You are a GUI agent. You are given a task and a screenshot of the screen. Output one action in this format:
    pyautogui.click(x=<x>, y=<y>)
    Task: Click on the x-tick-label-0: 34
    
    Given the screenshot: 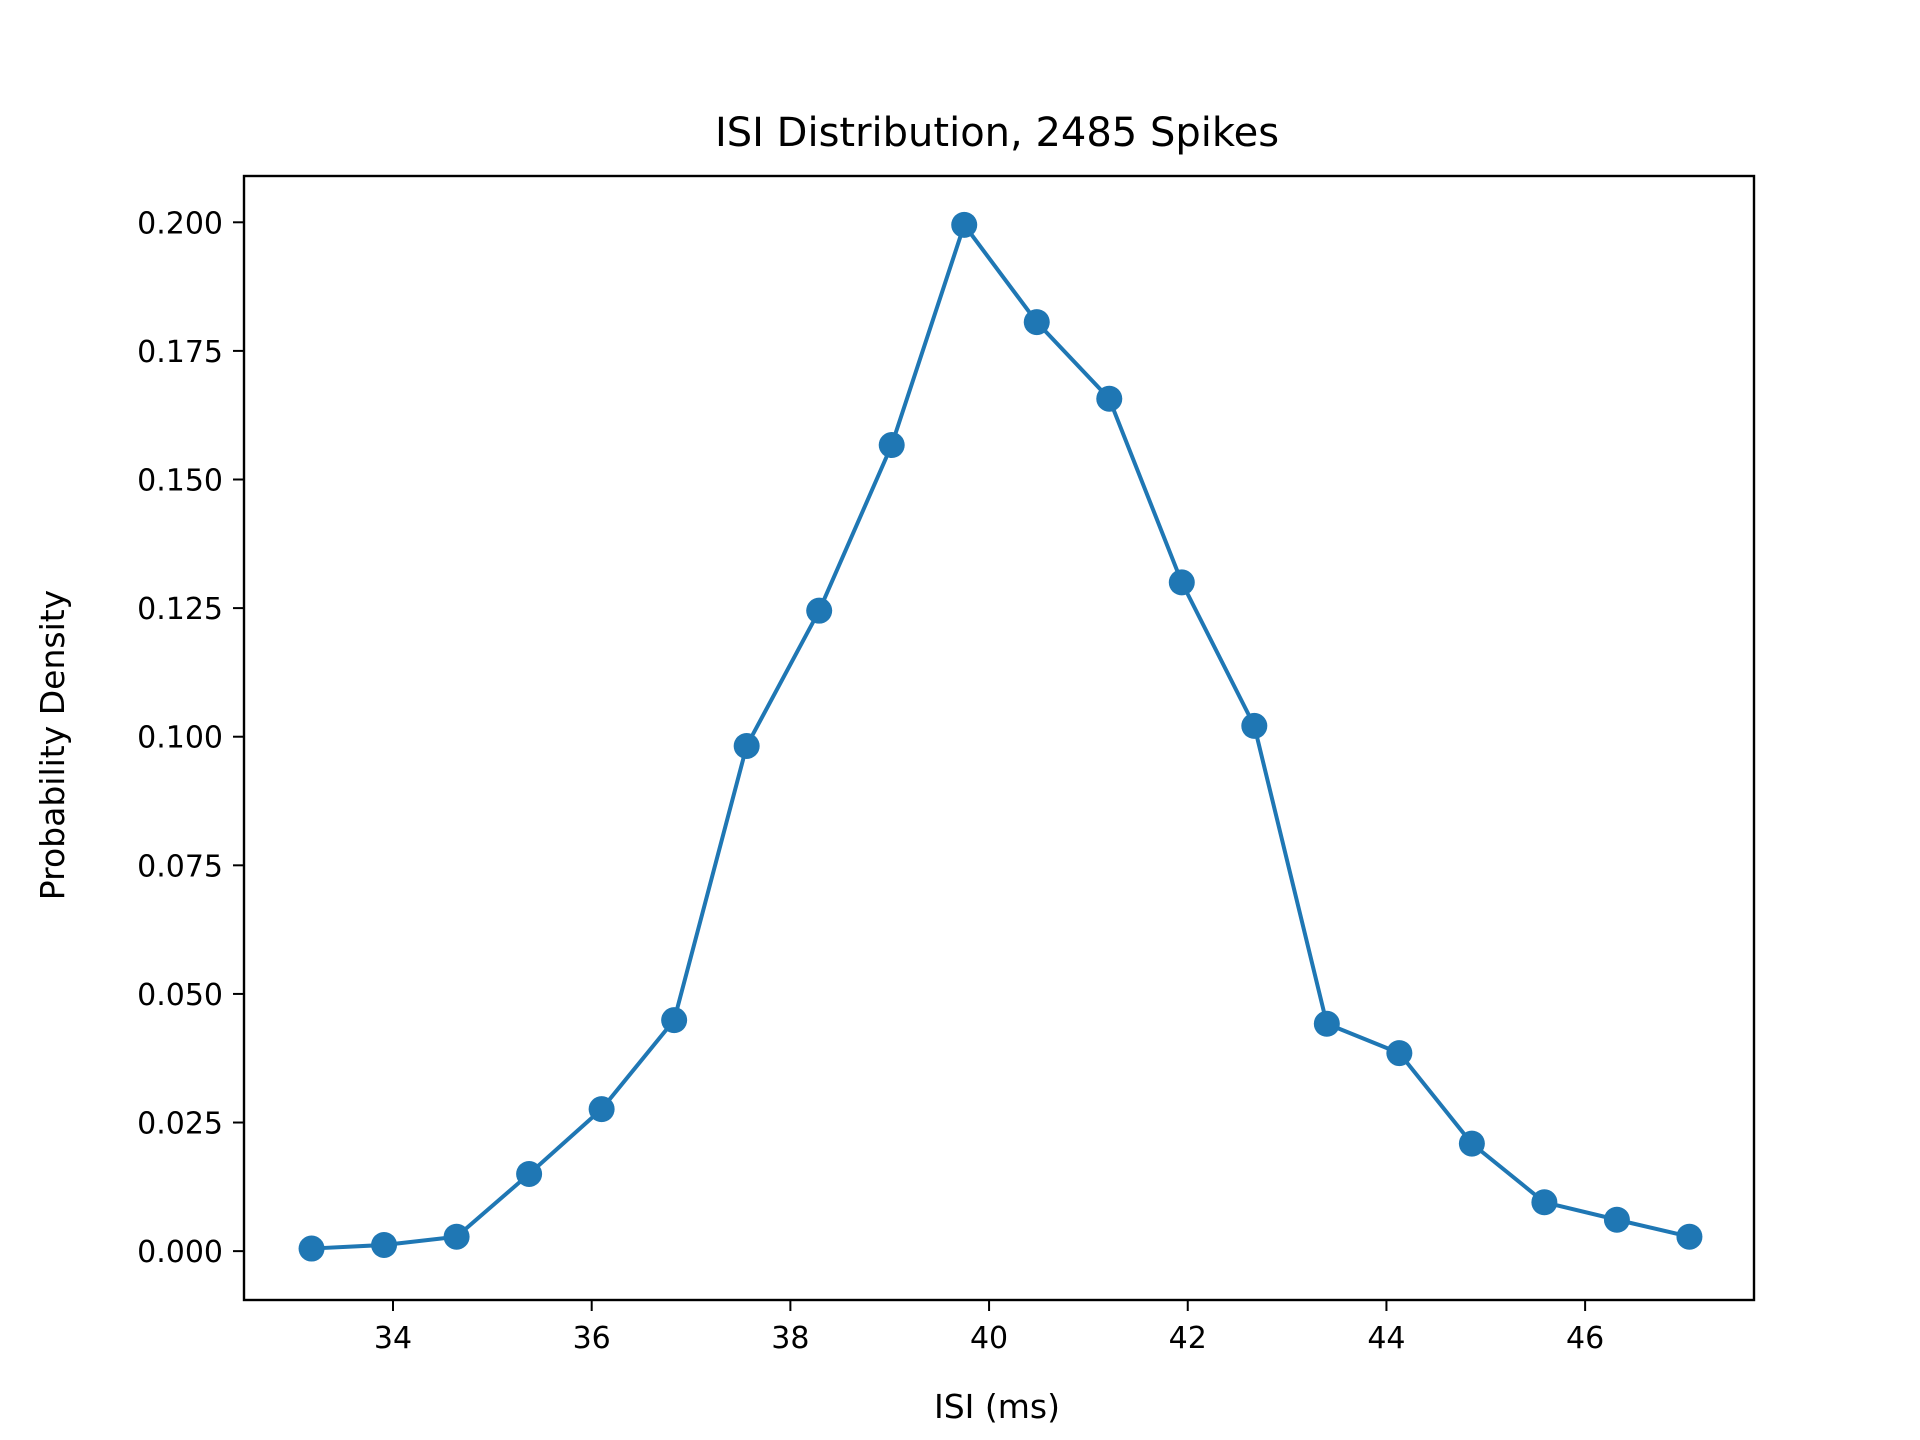 What is the action you would take?
    pyautogui.click(x=393, y=1338)
    